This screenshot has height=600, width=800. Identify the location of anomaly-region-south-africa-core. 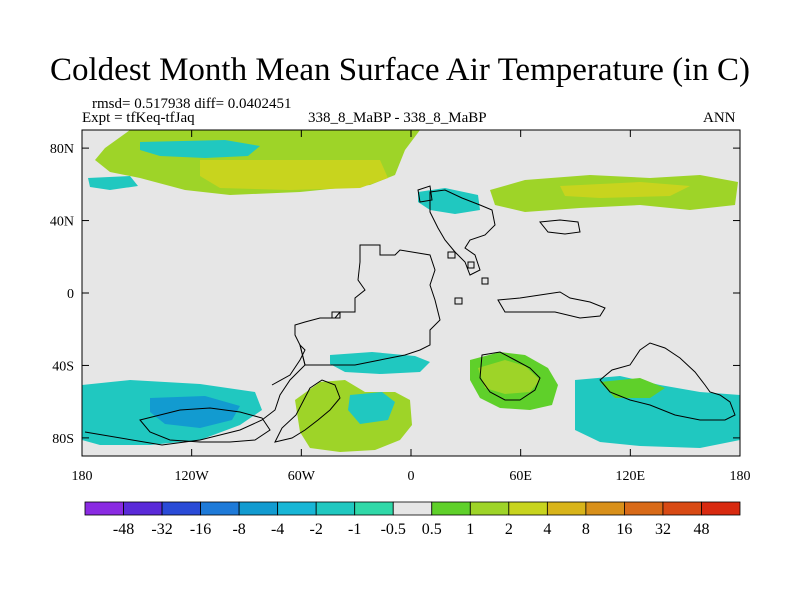
(509, 377).